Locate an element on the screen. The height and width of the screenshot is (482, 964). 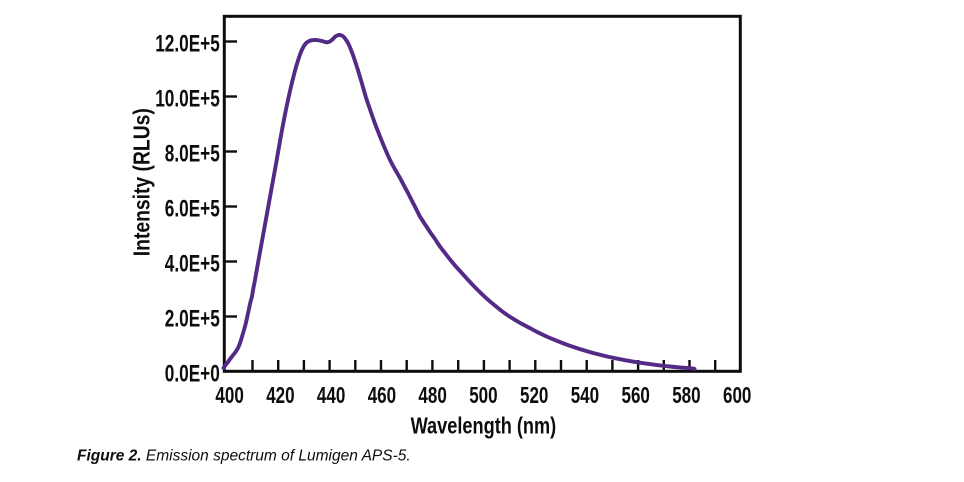
svg-text: Wavelength (nm) is located at coordinates (484, 427).